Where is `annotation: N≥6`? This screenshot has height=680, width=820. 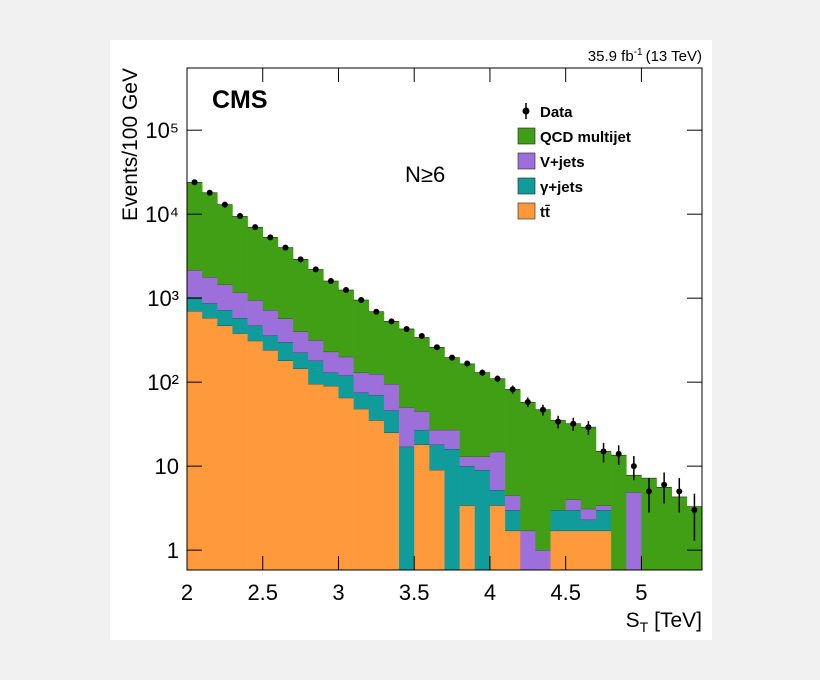 annotation: N≥6 is located at coordinates (425, 174).